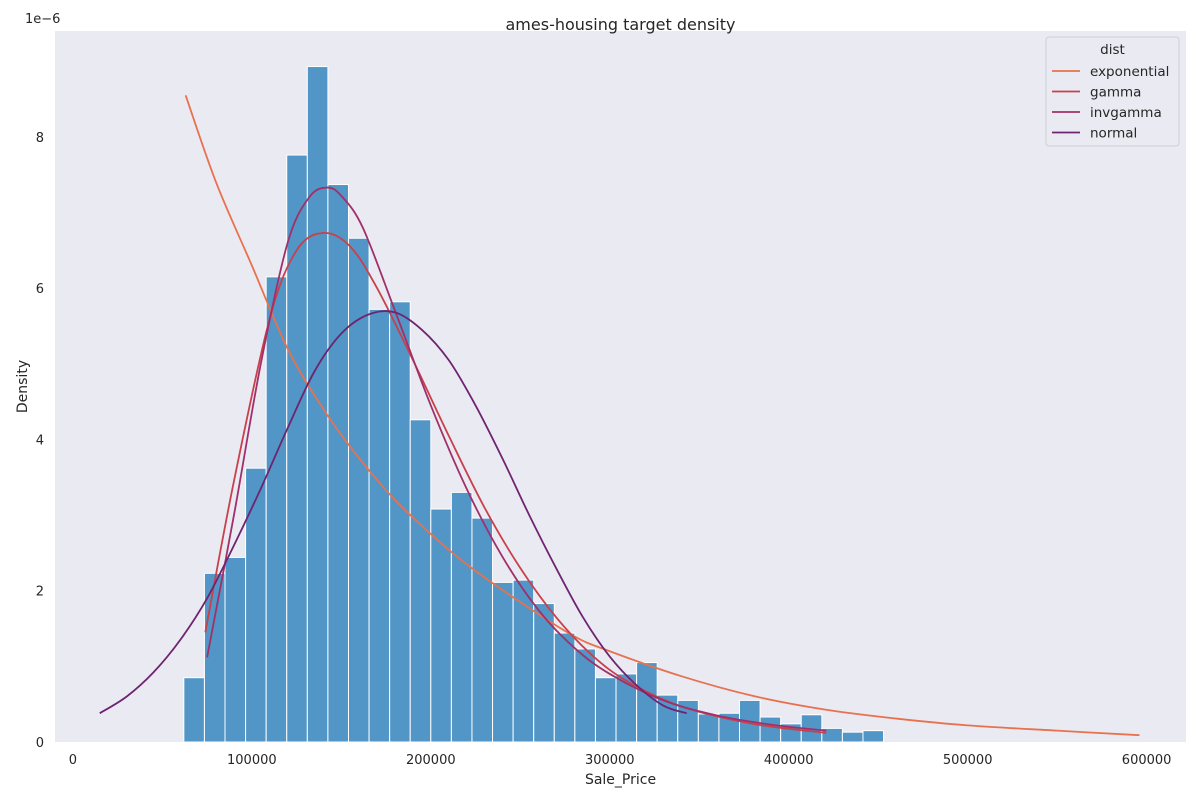 The width and height of the screenshot is (1200, 800). What do you see at coordinates (1112, 50) in the screenshot?
I see `legend-title: dist` at bounding box center [1112, 50].